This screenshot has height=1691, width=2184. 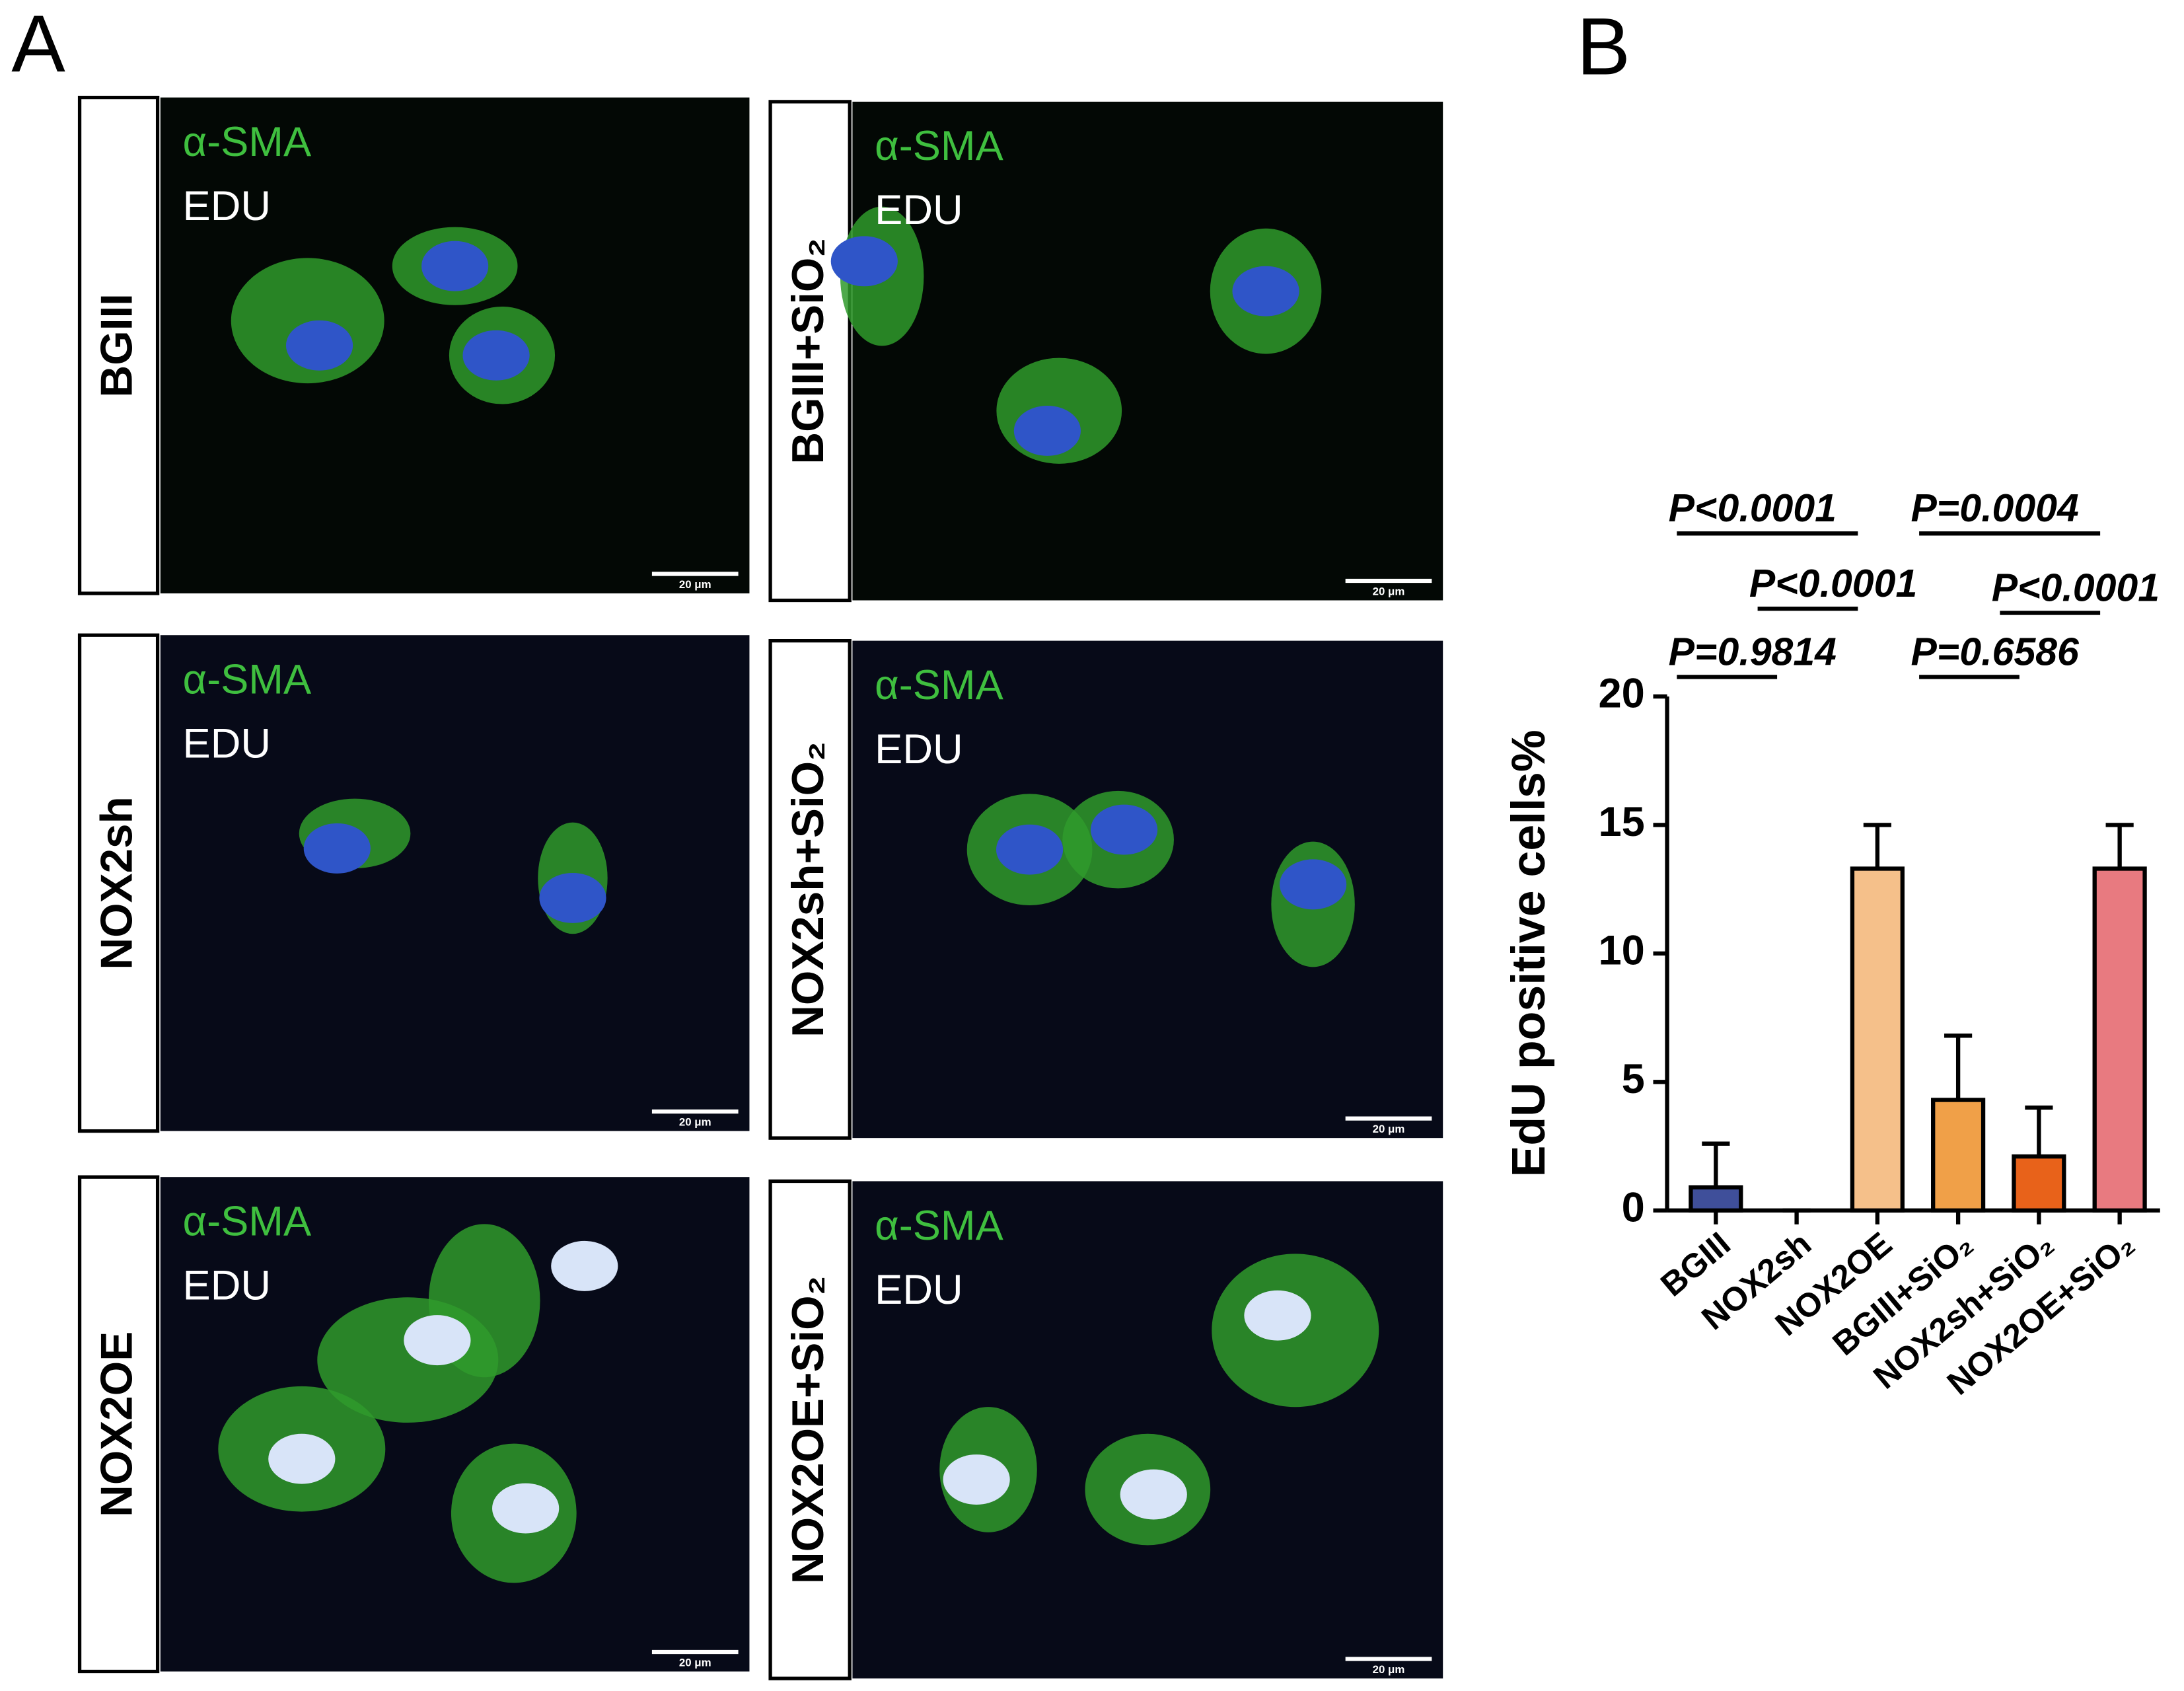 What do you see at coordinates (1753, 651) in the screenshot?
I see `p-value: P=0.9814` at bounding box center [1753, 651].